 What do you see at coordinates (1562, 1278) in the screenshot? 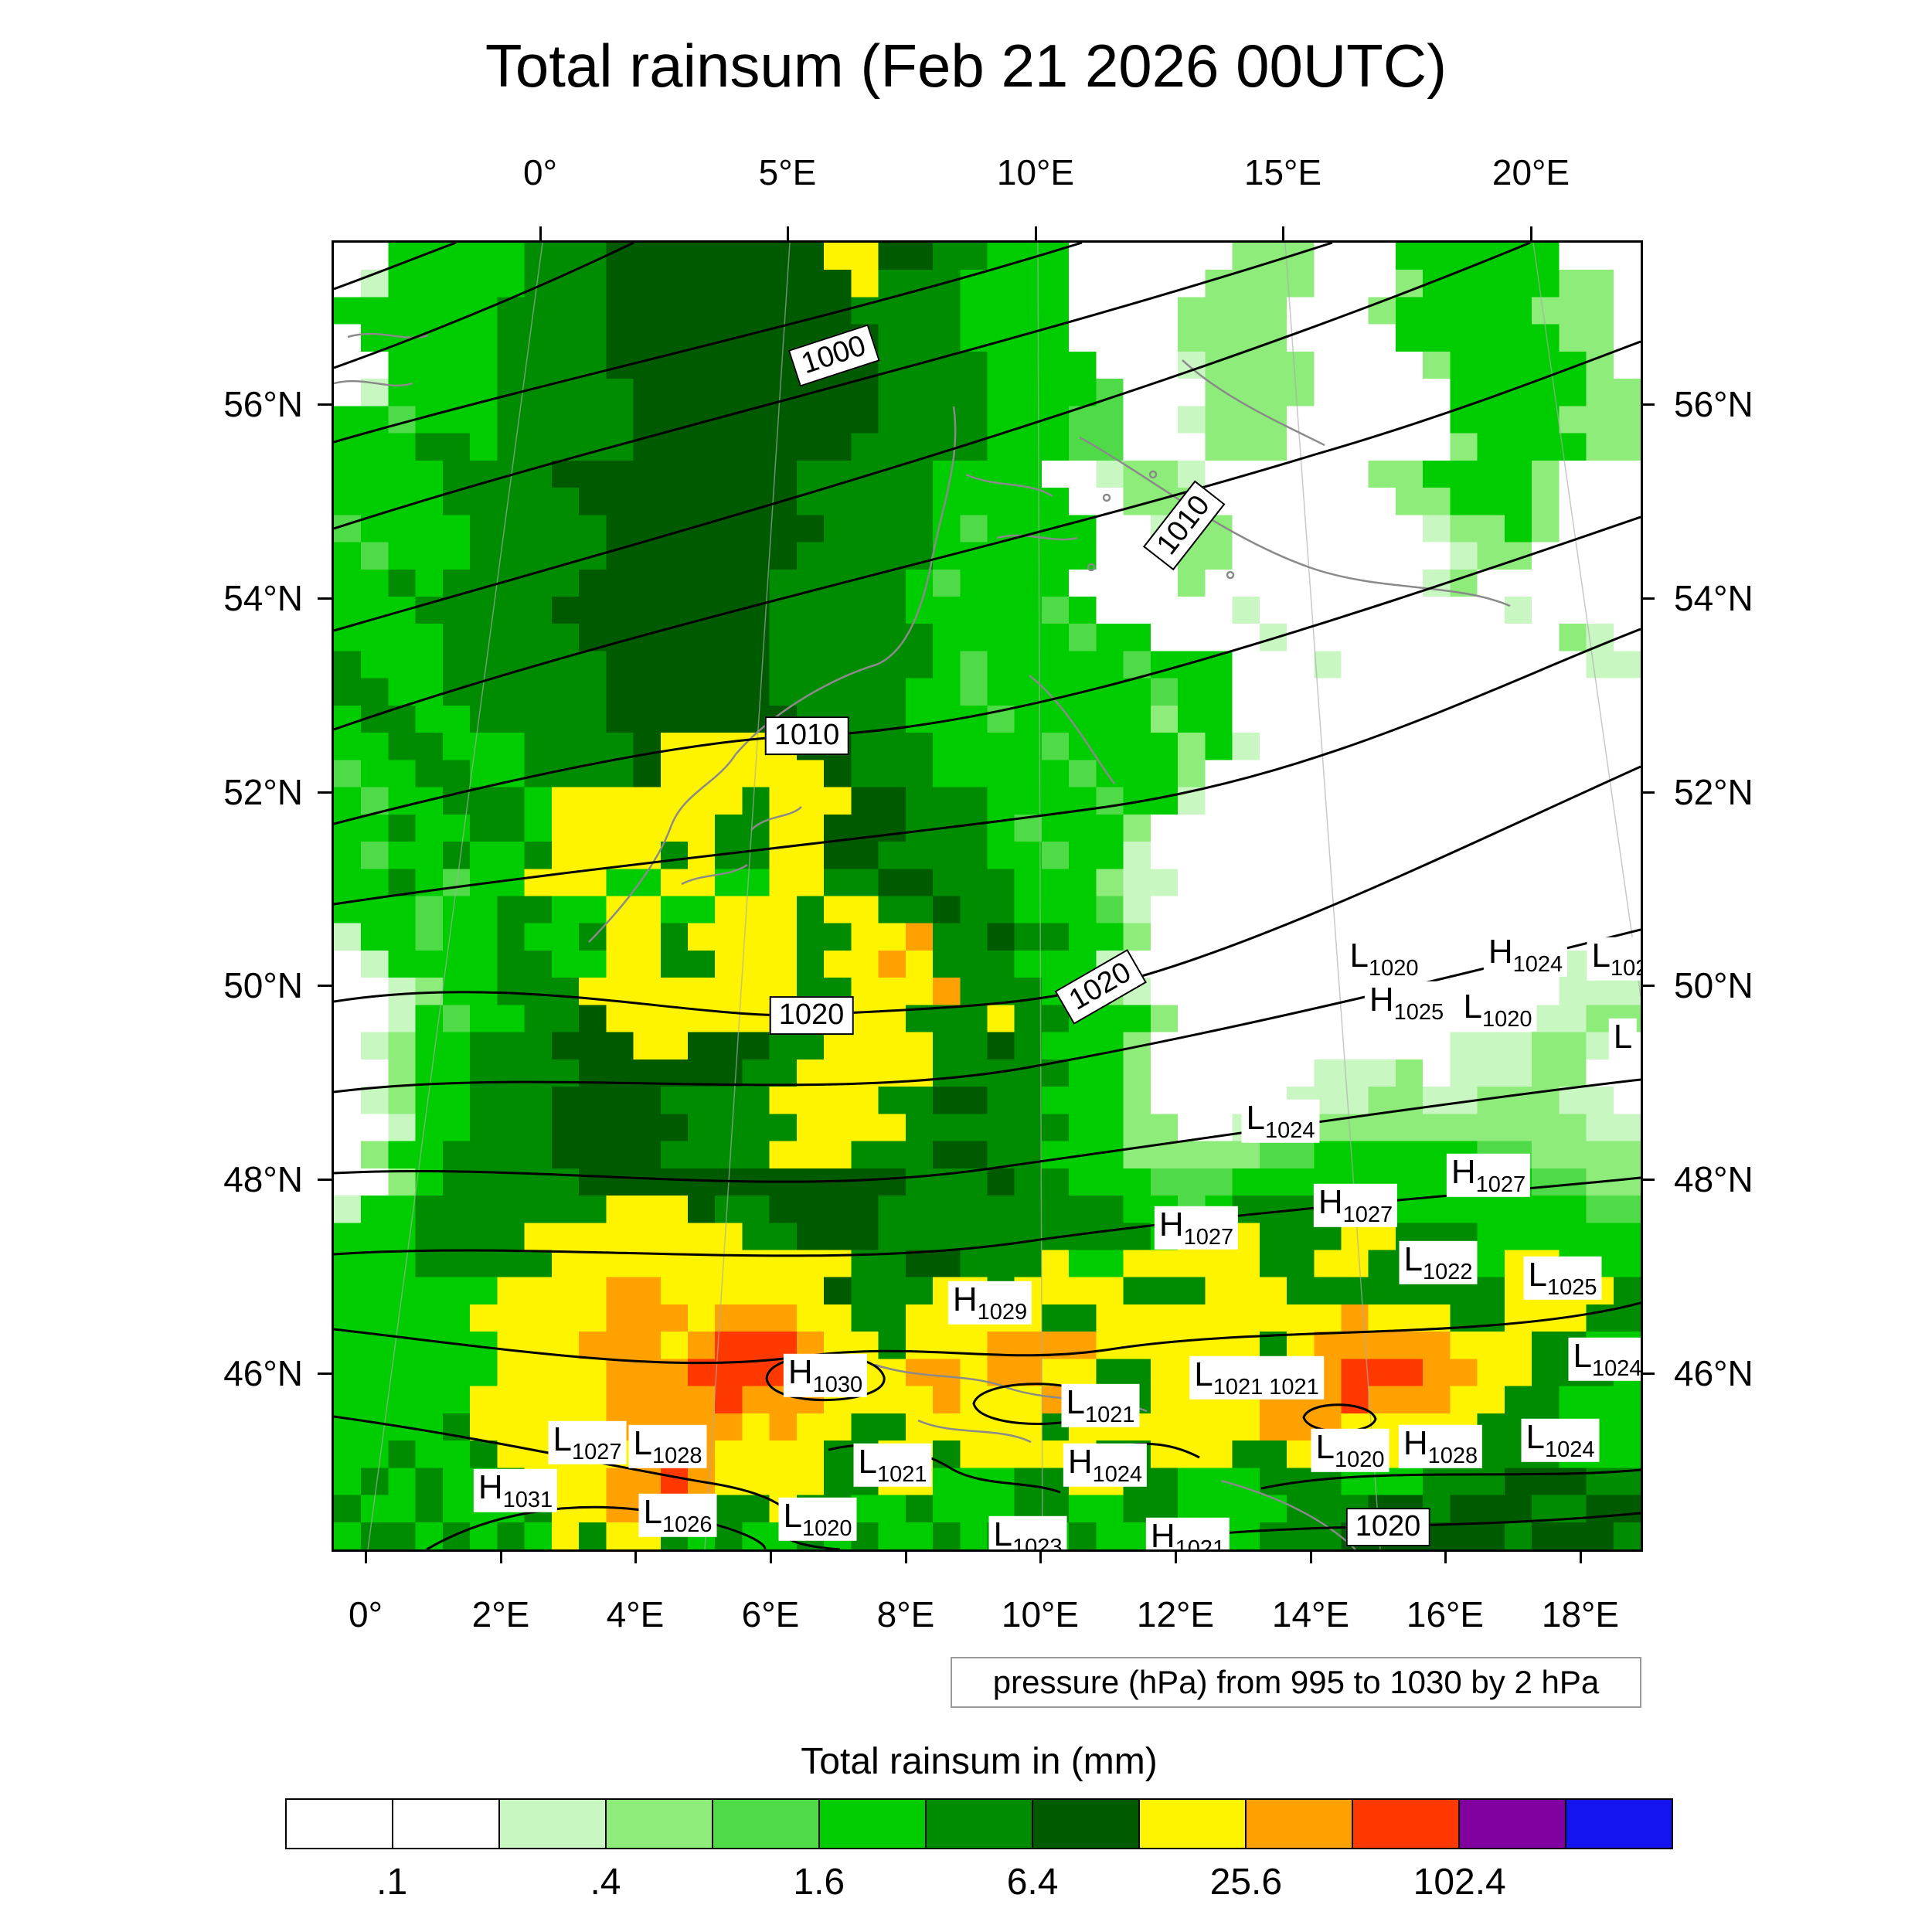
I see `pressure-center-label: L1025` at bounding box center [1562, 1278].